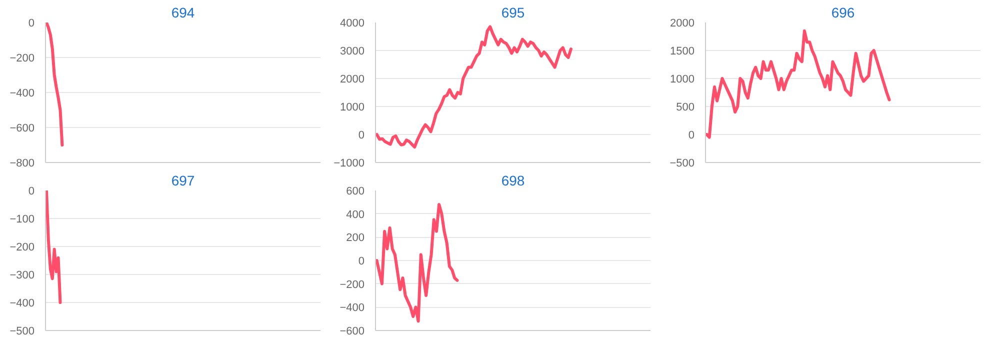 This screenshot has height=337, width=990. I want to click on y-tick-label: 400, so click(355, 214).